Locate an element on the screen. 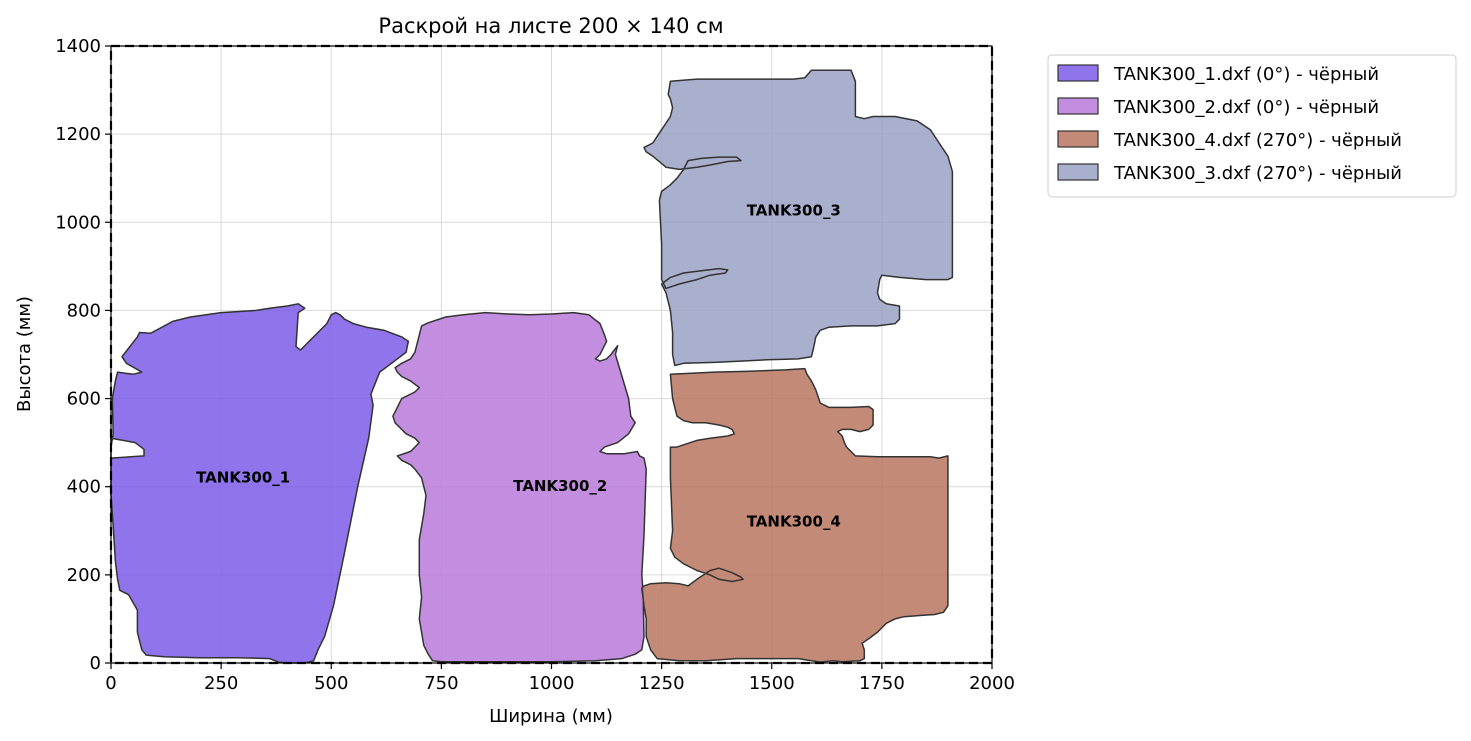  x-tick-label: 500 is located at coordinates (331, 683).